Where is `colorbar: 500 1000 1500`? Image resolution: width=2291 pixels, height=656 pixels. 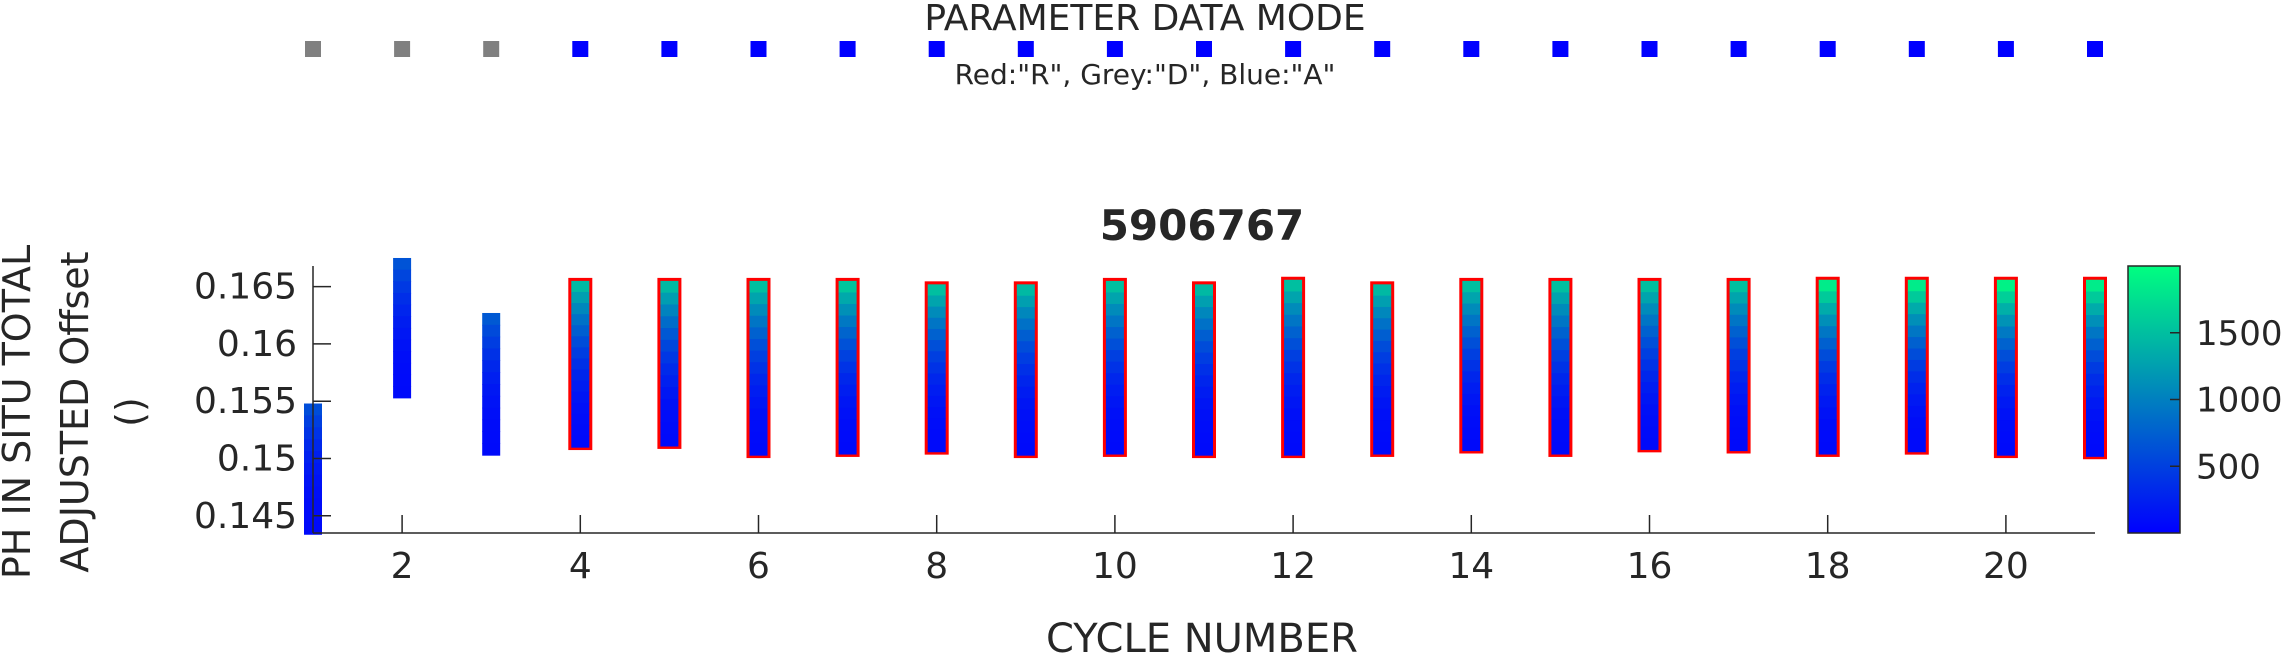
colorbar: 500 1000 1500 is located at coordinates (2205, 399).